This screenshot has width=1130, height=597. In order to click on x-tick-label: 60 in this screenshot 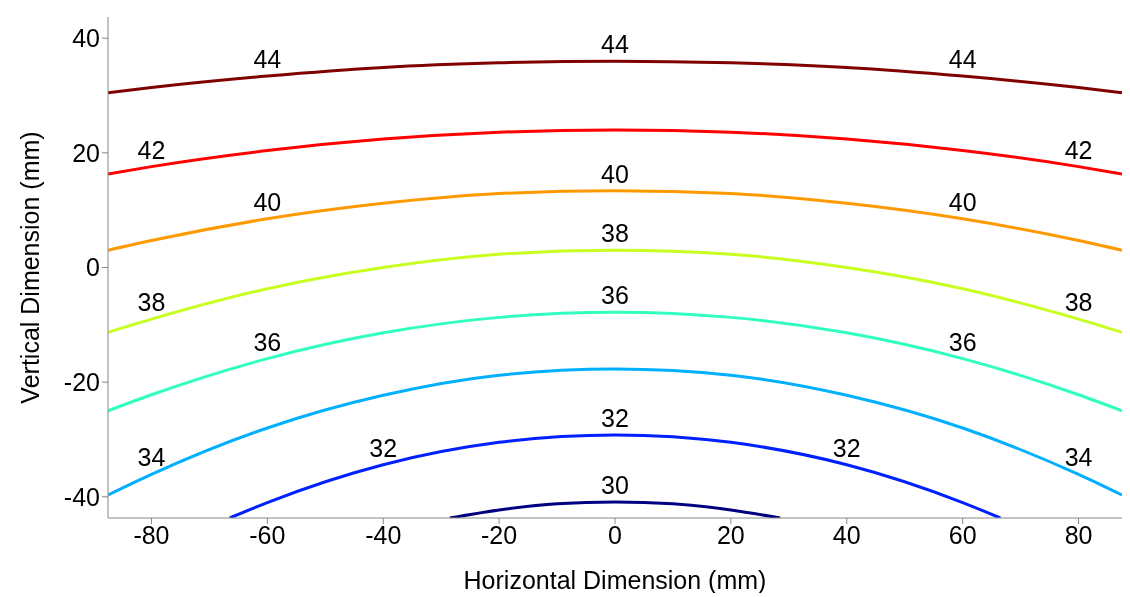, I will do `click(962, 534)`.